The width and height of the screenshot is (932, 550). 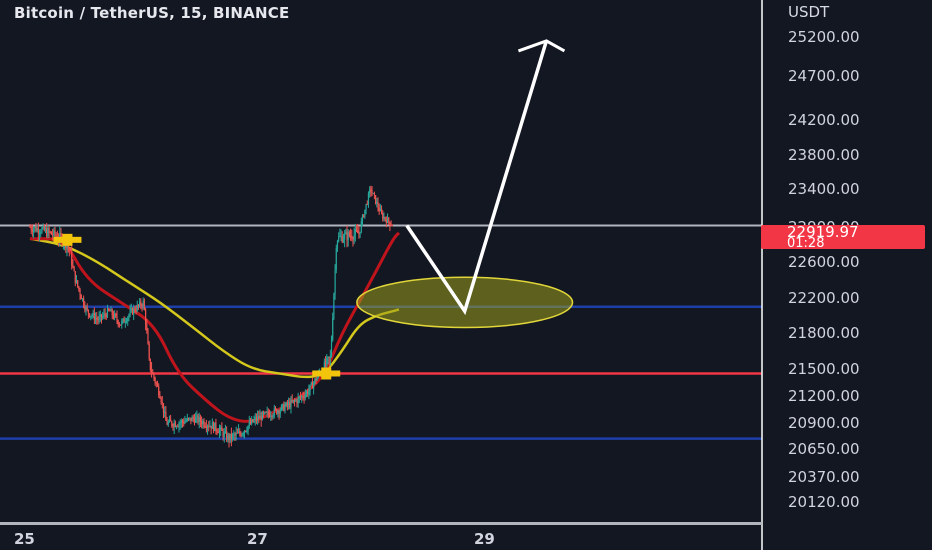 What do you see at coordinates (257, 539) in the screenshot?
I see `time-tick-label: 27` at bounding box center [257, 539].